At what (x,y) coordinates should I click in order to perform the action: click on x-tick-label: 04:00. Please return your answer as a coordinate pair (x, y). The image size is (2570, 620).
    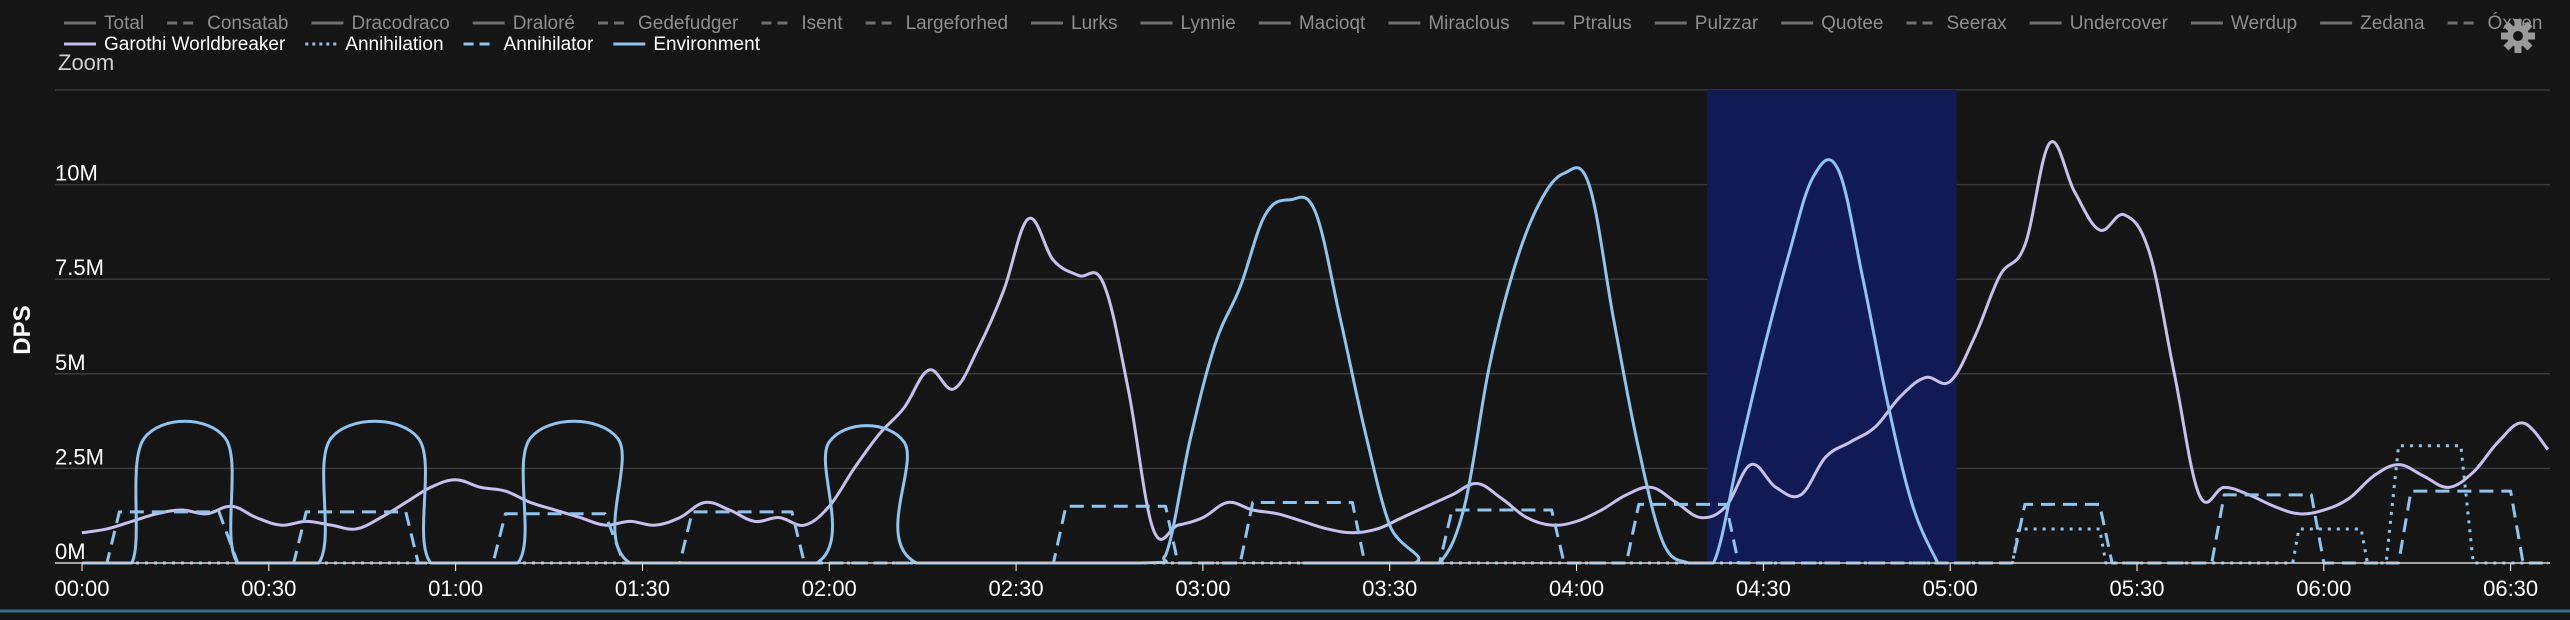
    Looking at the image, I should click on (1576, 588).